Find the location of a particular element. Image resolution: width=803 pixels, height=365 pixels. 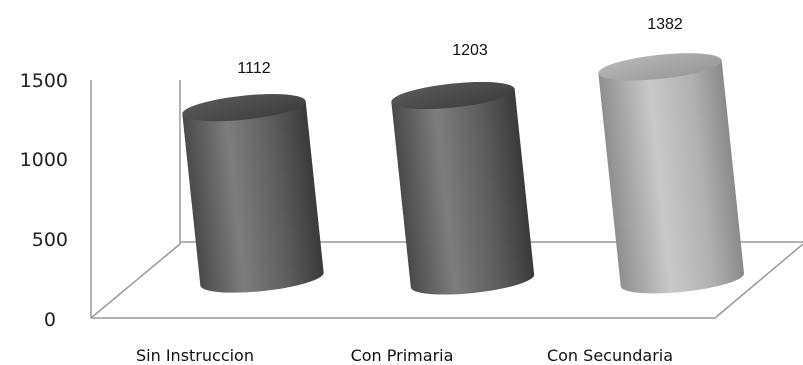

y-tick-label: 500 is located at coordinates (50, 240).